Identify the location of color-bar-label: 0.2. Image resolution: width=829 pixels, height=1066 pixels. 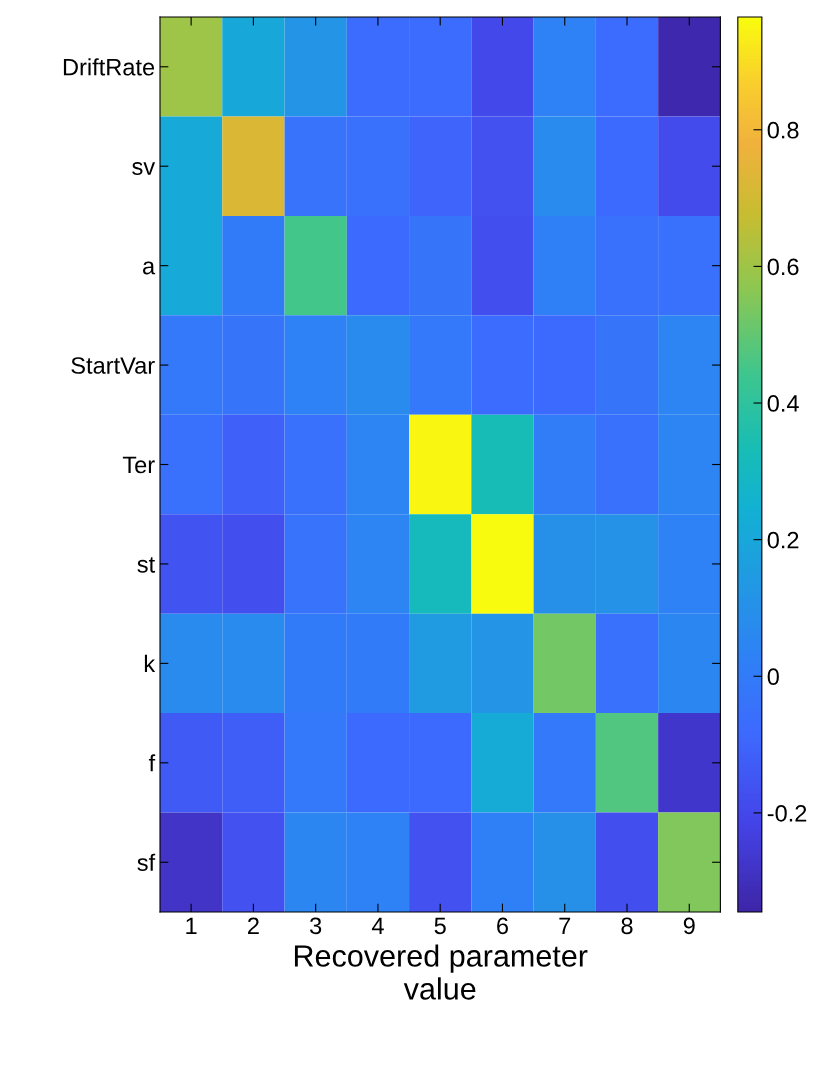
(783, 540).